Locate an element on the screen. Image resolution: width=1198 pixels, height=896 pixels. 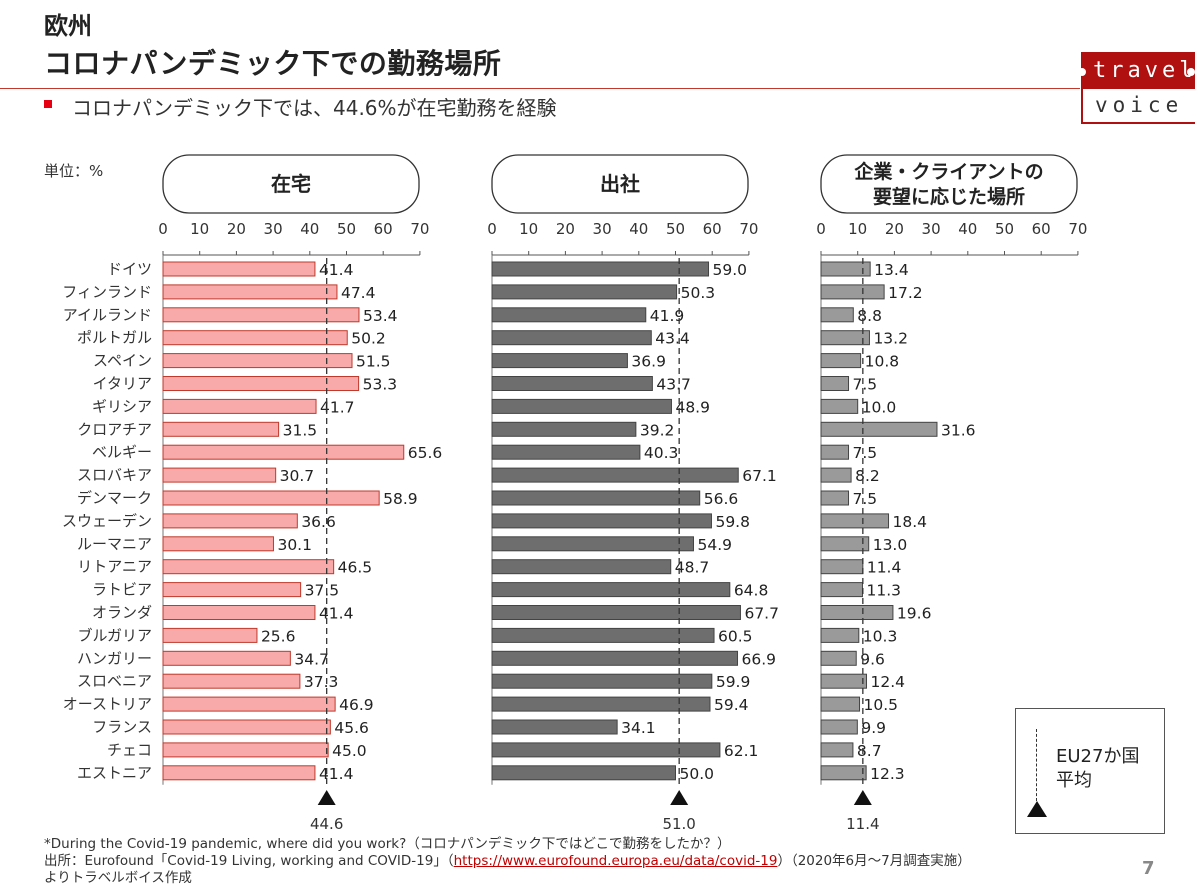
x-tick-label: 50 is located at coordinates (675, 229).